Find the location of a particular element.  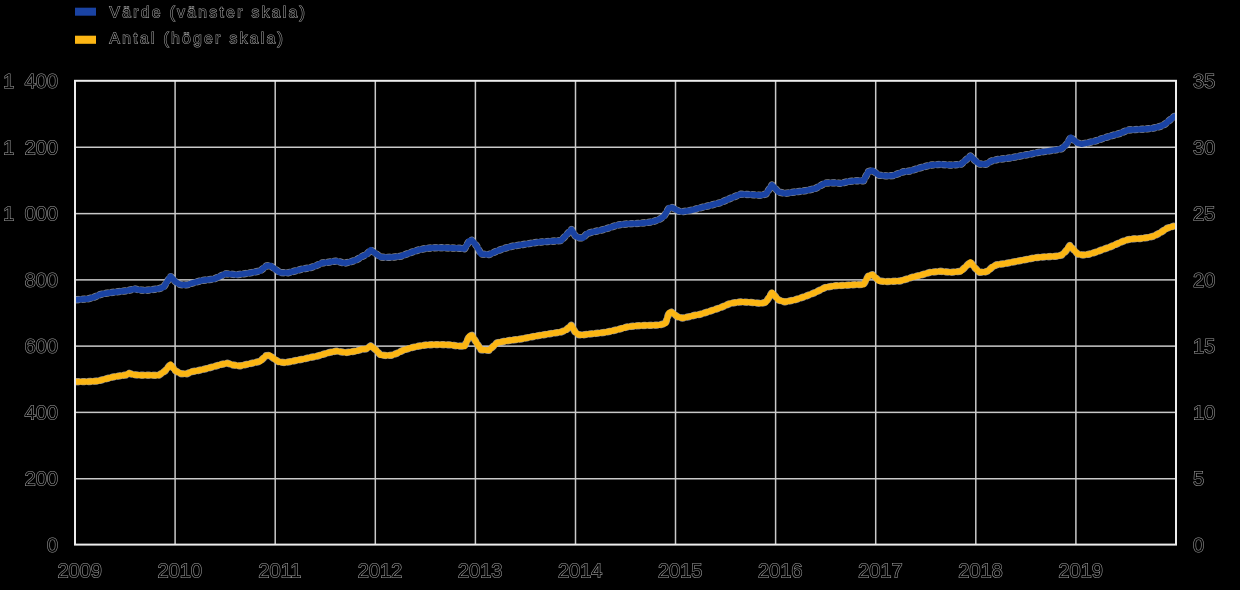

svg-text: 20 is located at coordinates (1204, 281).